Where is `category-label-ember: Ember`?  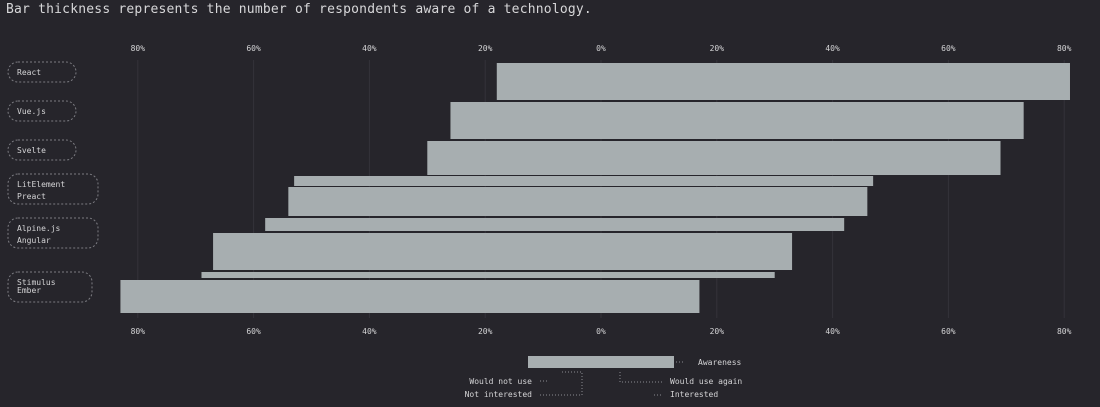 category-label-ember: Ember is located at coordinates (29, 290).